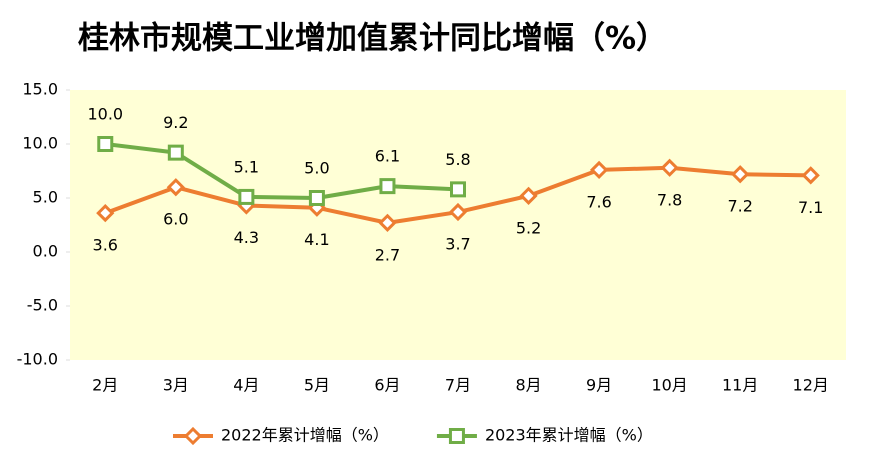  I want to click on x-tick-label: 2月, so click(105, 385).